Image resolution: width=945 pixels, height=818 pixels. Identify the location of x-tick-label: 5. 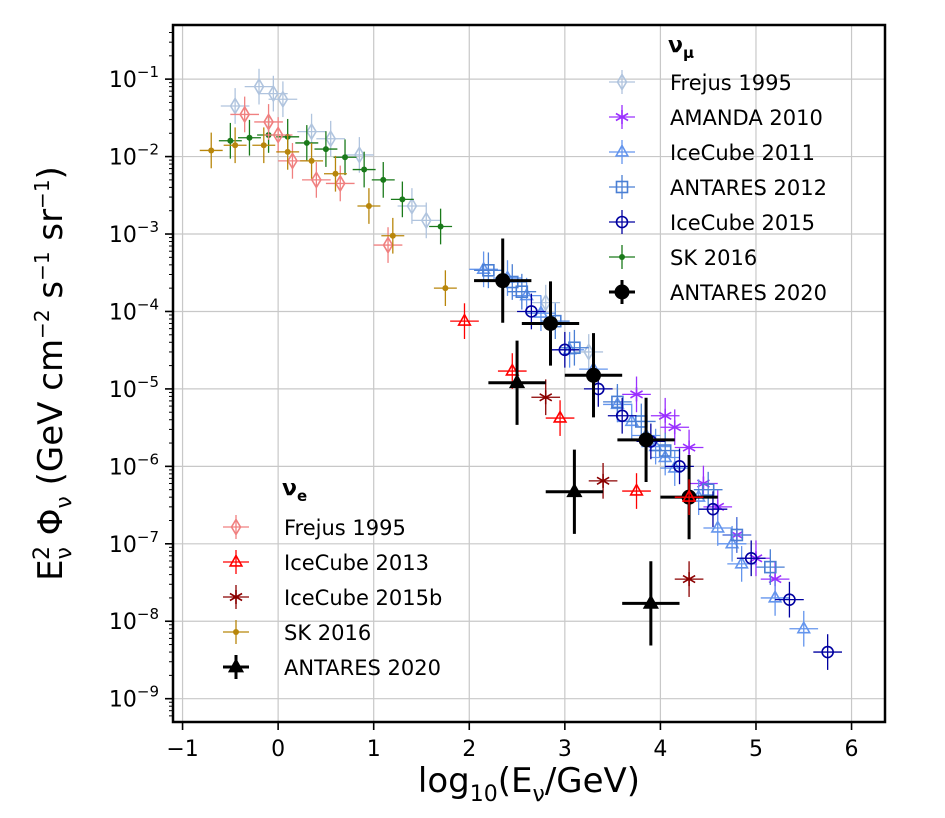
(756, 749).